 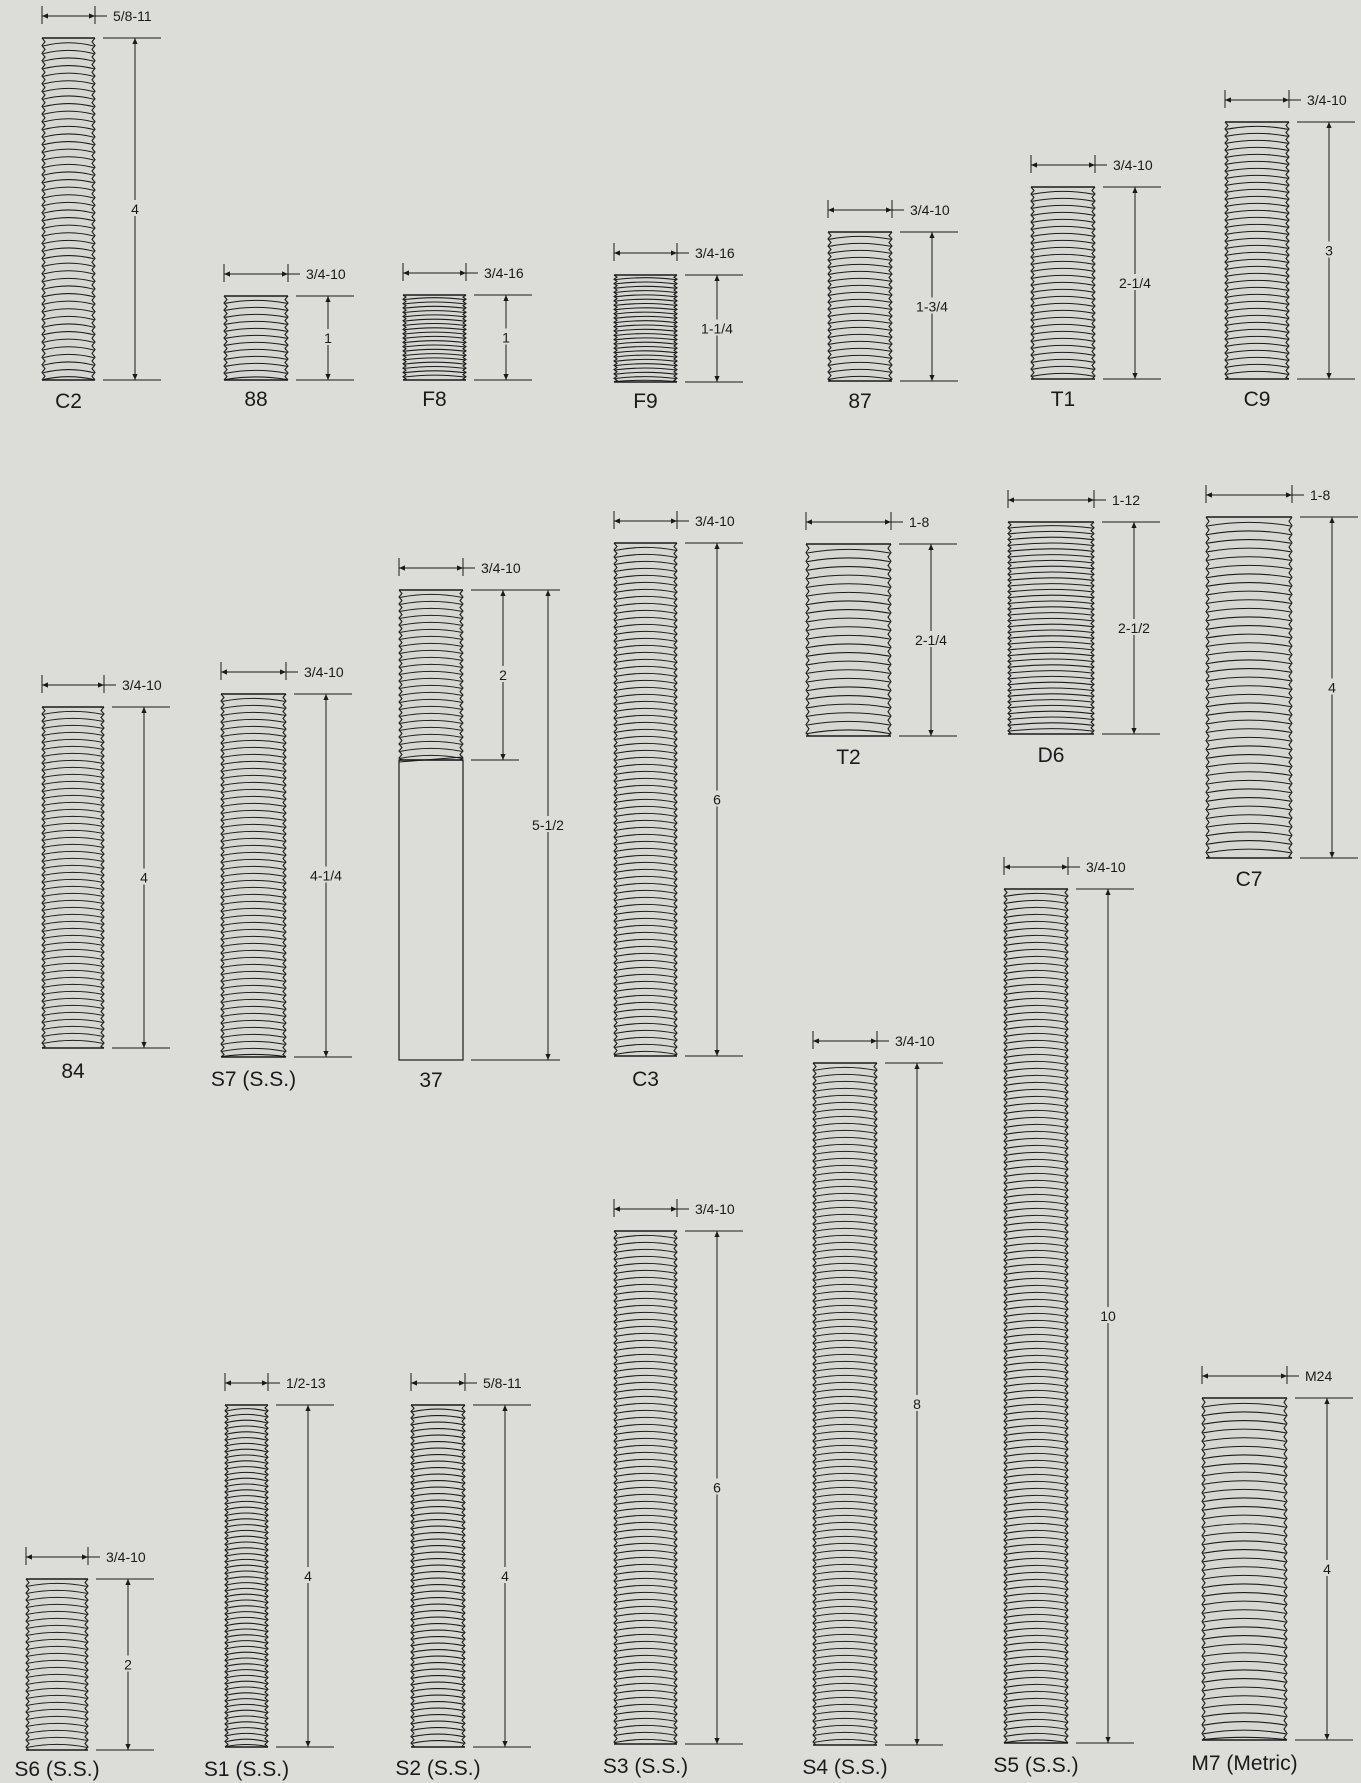 I want to click on part-label: 84, so click(x=73, y=1071).